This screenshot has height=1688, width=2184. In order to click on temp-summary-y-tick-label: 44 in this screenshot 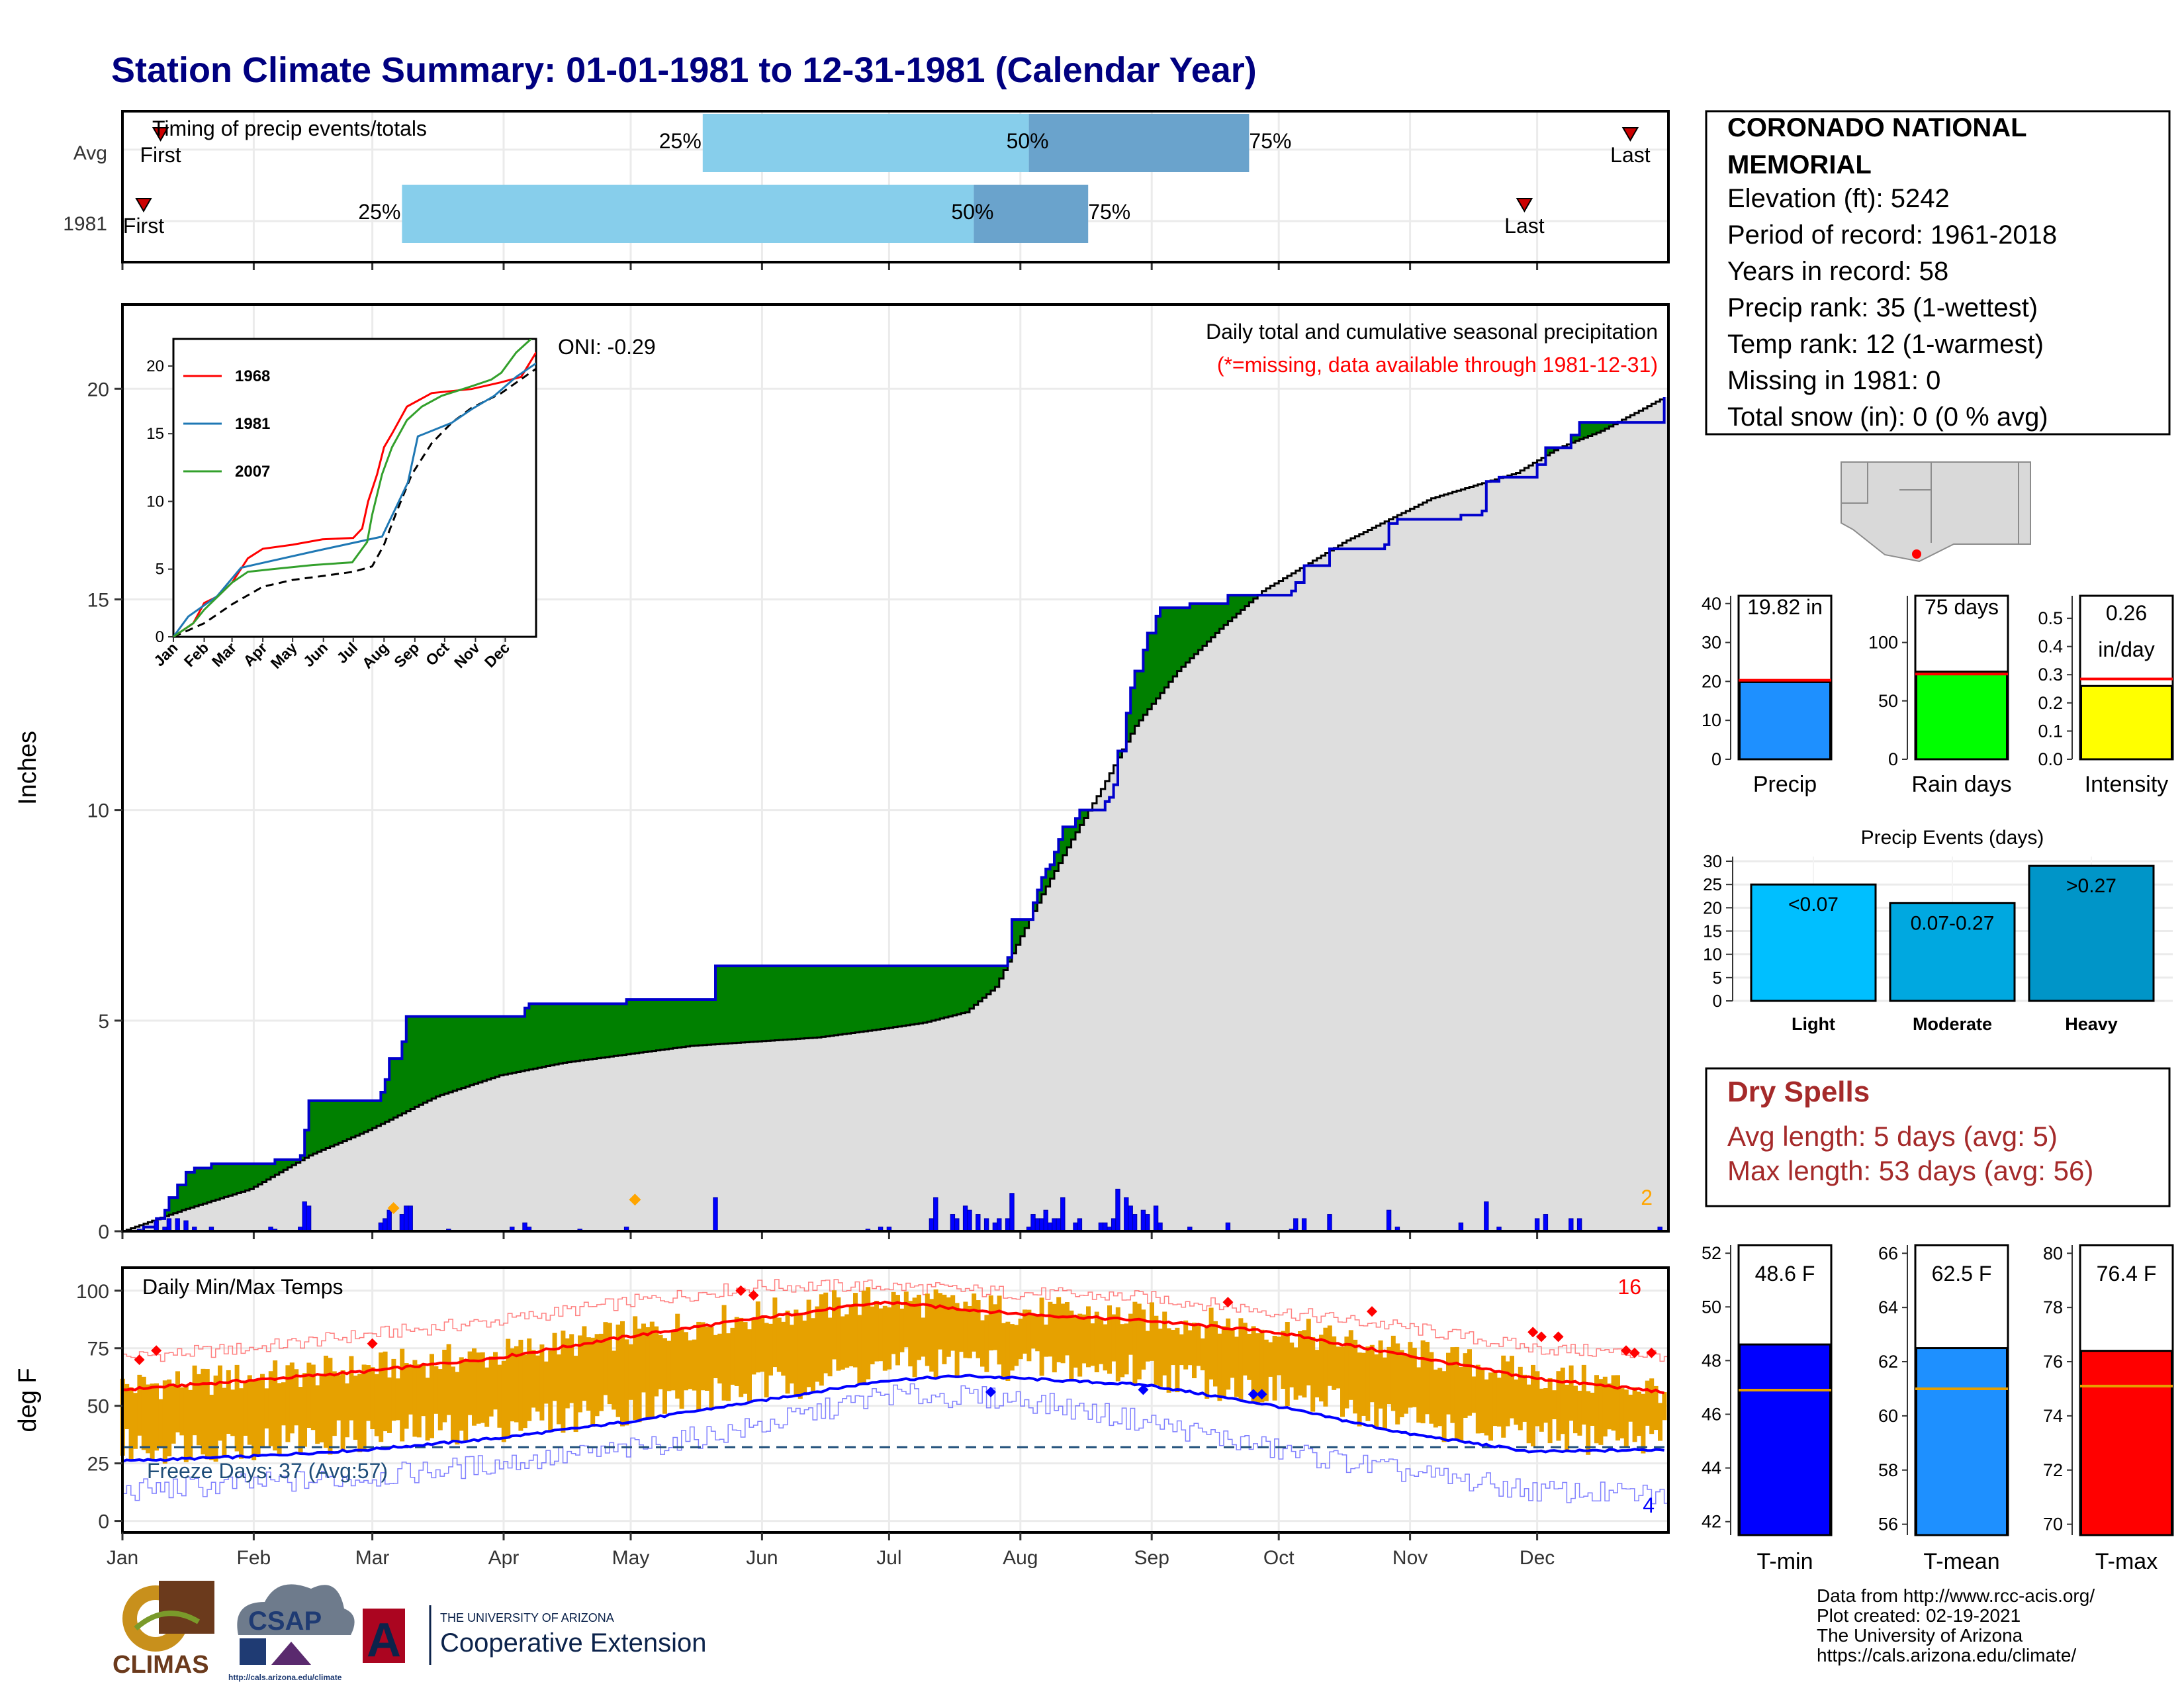, I will do `click(1712, 1468)`.